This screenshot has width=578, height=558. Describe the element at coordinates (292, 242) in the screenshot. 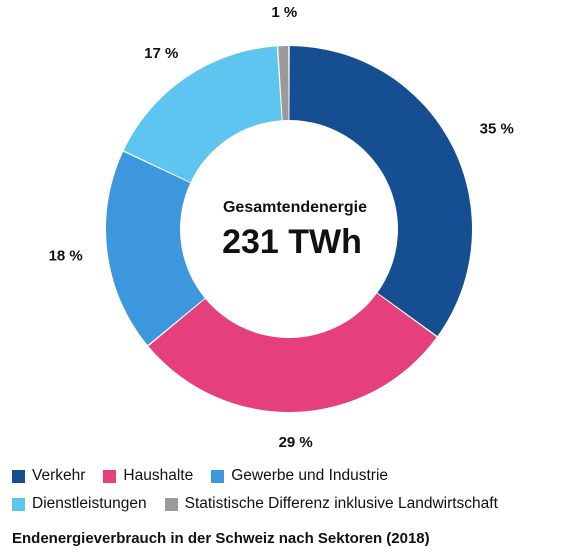

I see `center-value: 231 TWh` at that location.